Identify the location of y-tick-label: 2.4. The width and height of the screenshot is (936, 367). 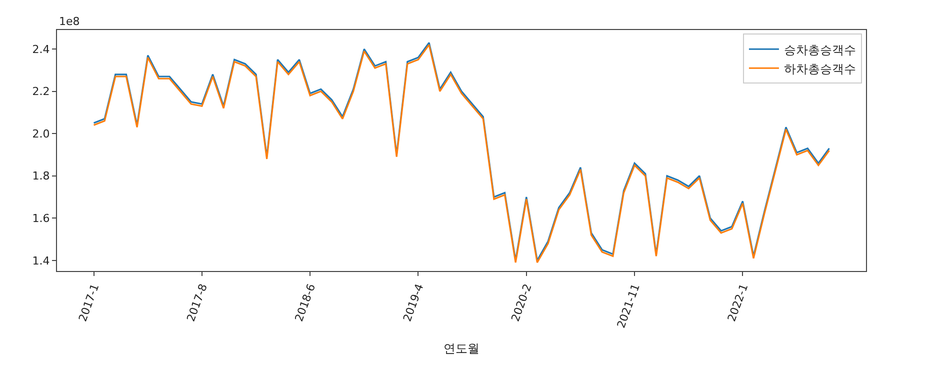
(41, 49).